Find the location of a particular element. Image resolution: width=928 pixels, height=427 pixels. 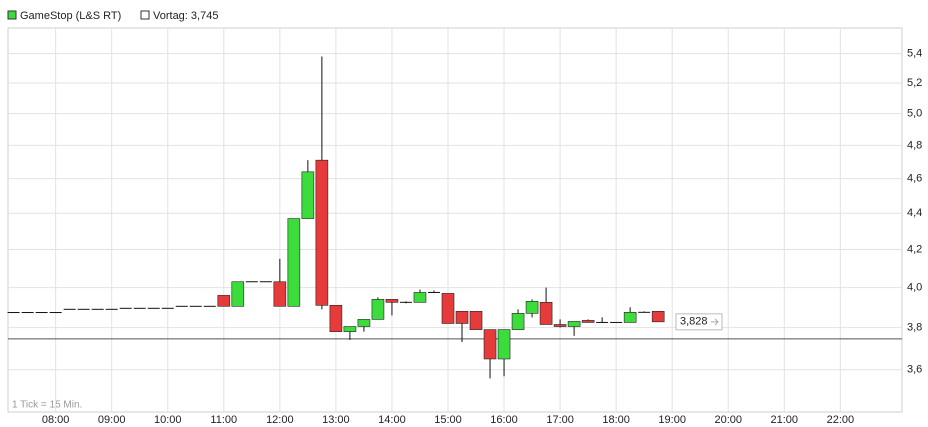

x-tick-label: 10:00 is located at coordinates (168, 420).